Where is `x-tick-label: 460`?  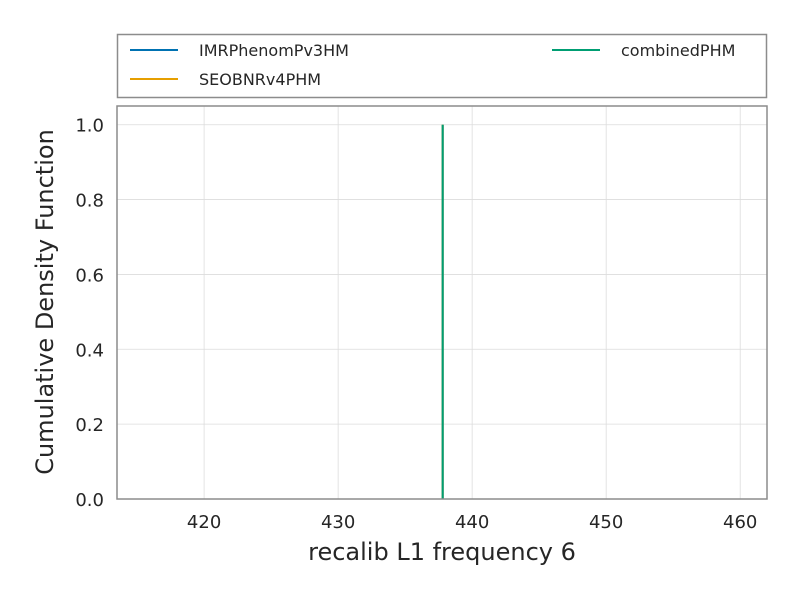
x-tick-label: 460 is located at coordinates (740, 522).